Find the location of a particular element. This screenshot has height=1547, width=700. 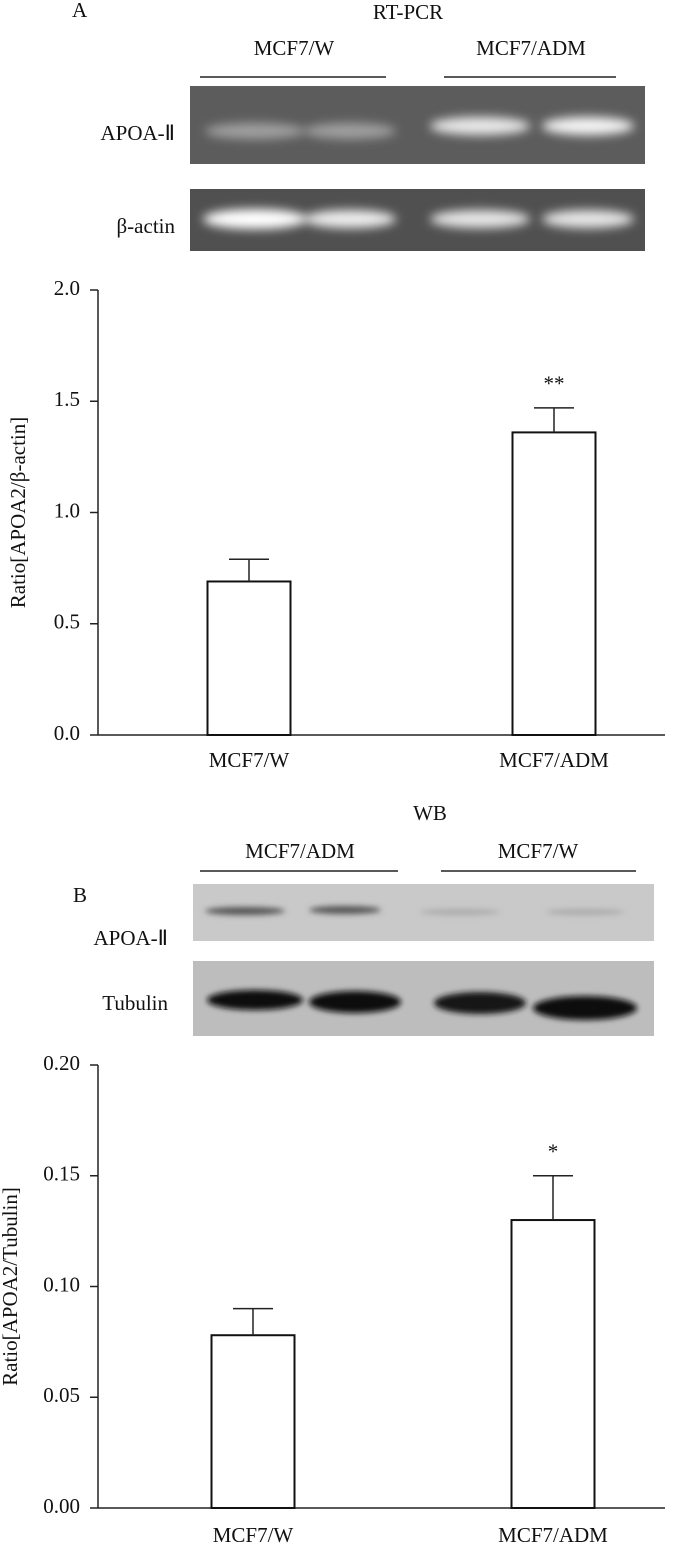

y-tick-label: 0.0 is located at coordinates (67, 733).